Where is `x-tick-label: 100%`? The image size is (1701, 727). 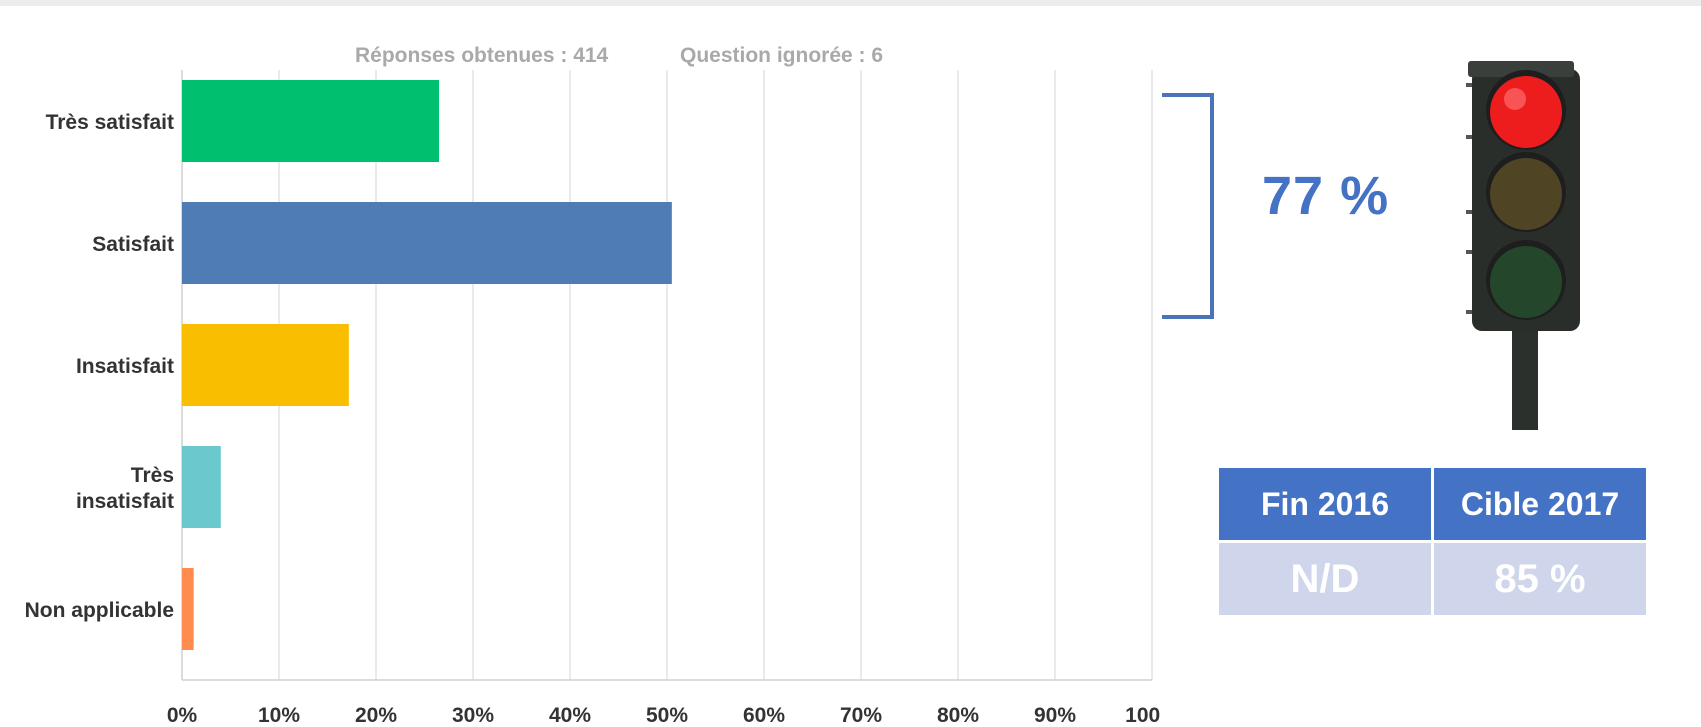 x-tick-label: 100% is located at coordinates (1142, 715).